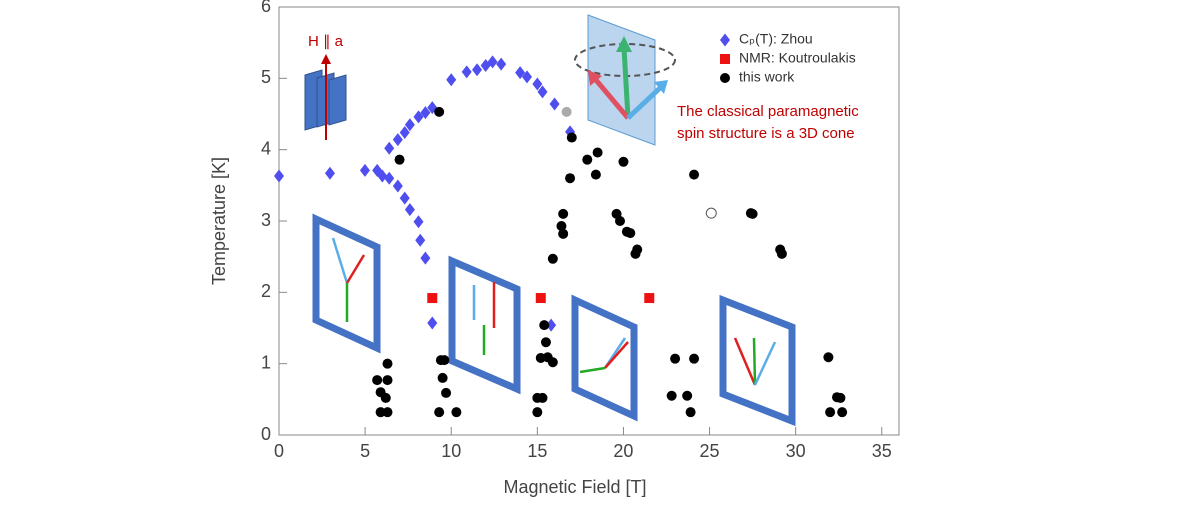 This screenshot has width=1200, height=505. What do you see at coordinates (266, 434) in the screenshot?
I see `y-tick-label: 0` at bounding box center [266, 434].